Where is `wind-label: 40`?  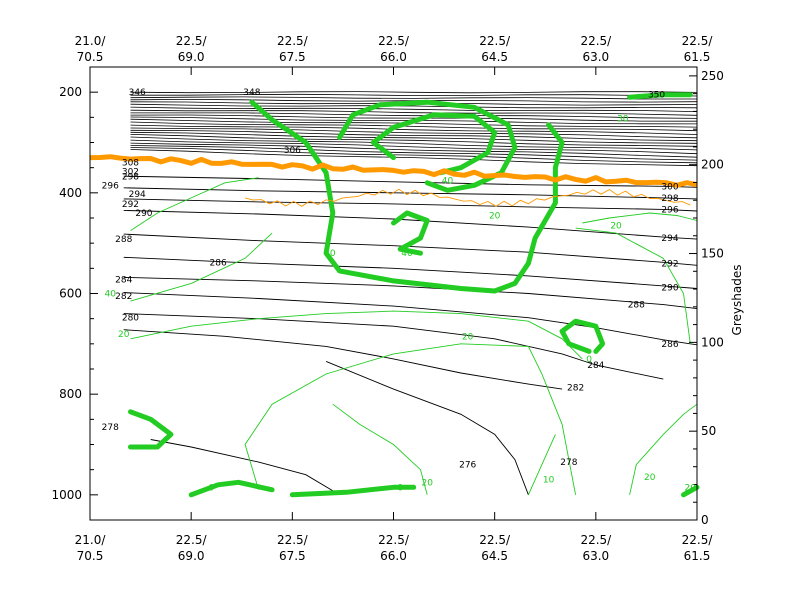
wind-label: 40 is located at coordinates (111, 295).